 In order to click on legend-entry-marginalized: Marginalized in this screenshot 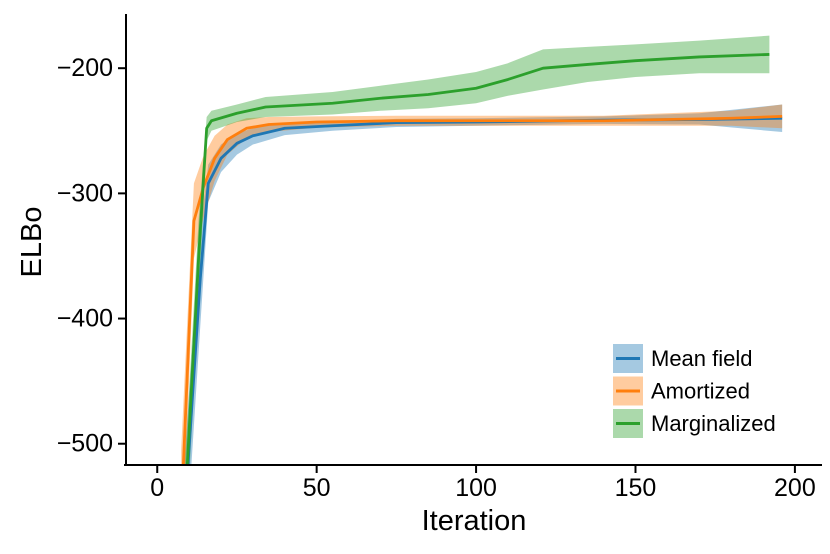, I will do `click(694, 423)`.